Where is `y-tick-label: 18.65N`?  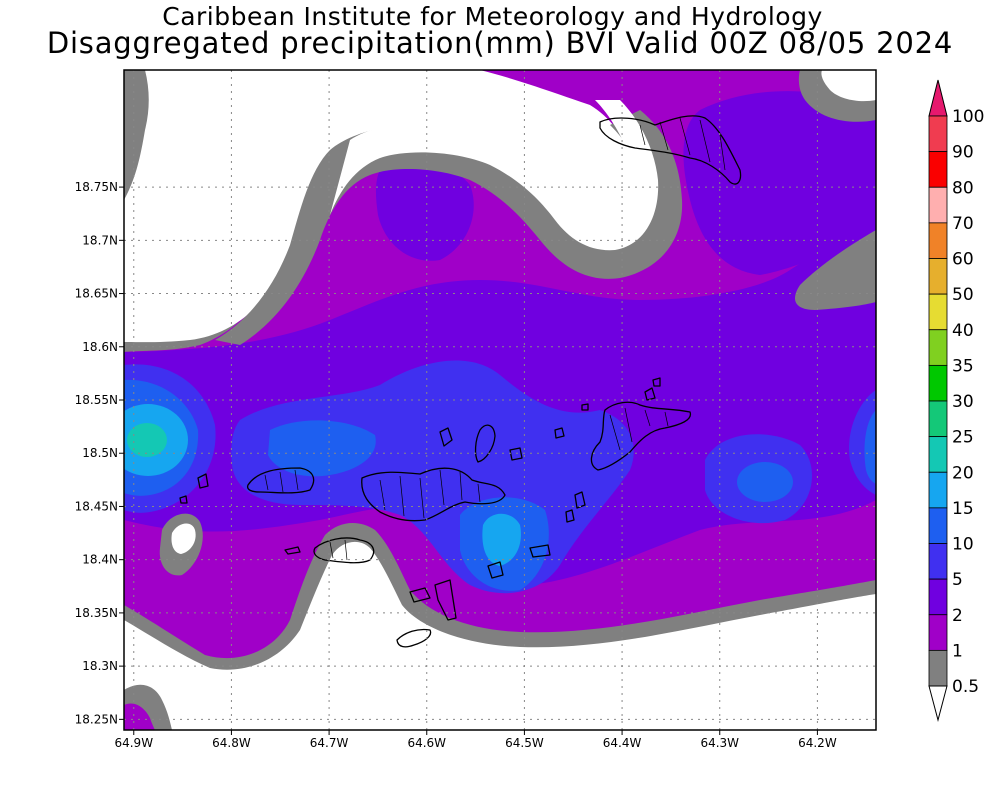 y-tick-label: 18.65N is located at coordinates (96, 294).